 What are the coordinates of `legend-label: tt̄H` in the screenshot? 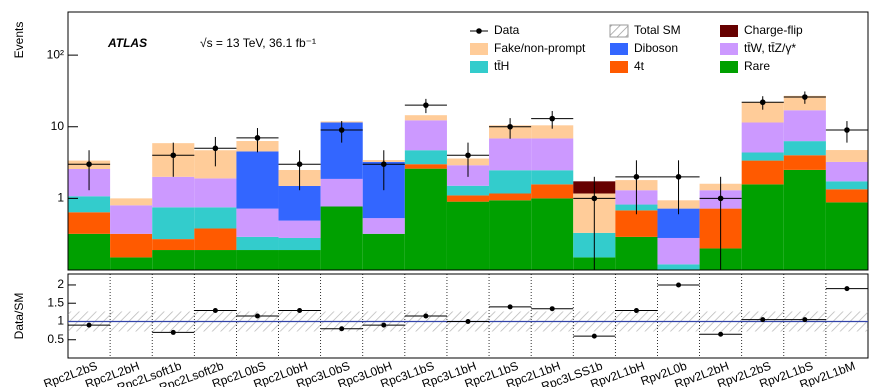 It's located at (501, 66).